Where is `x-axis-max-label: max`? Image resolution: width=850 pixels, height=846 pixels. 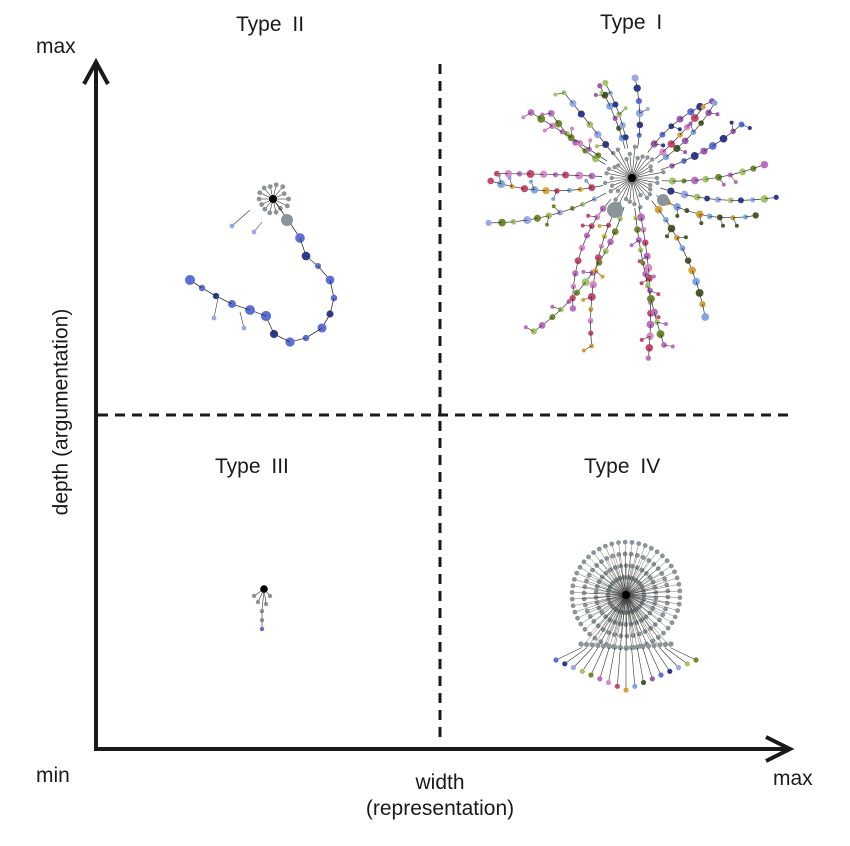 x-axis-max-label: max is located at coordinates (793, 778).